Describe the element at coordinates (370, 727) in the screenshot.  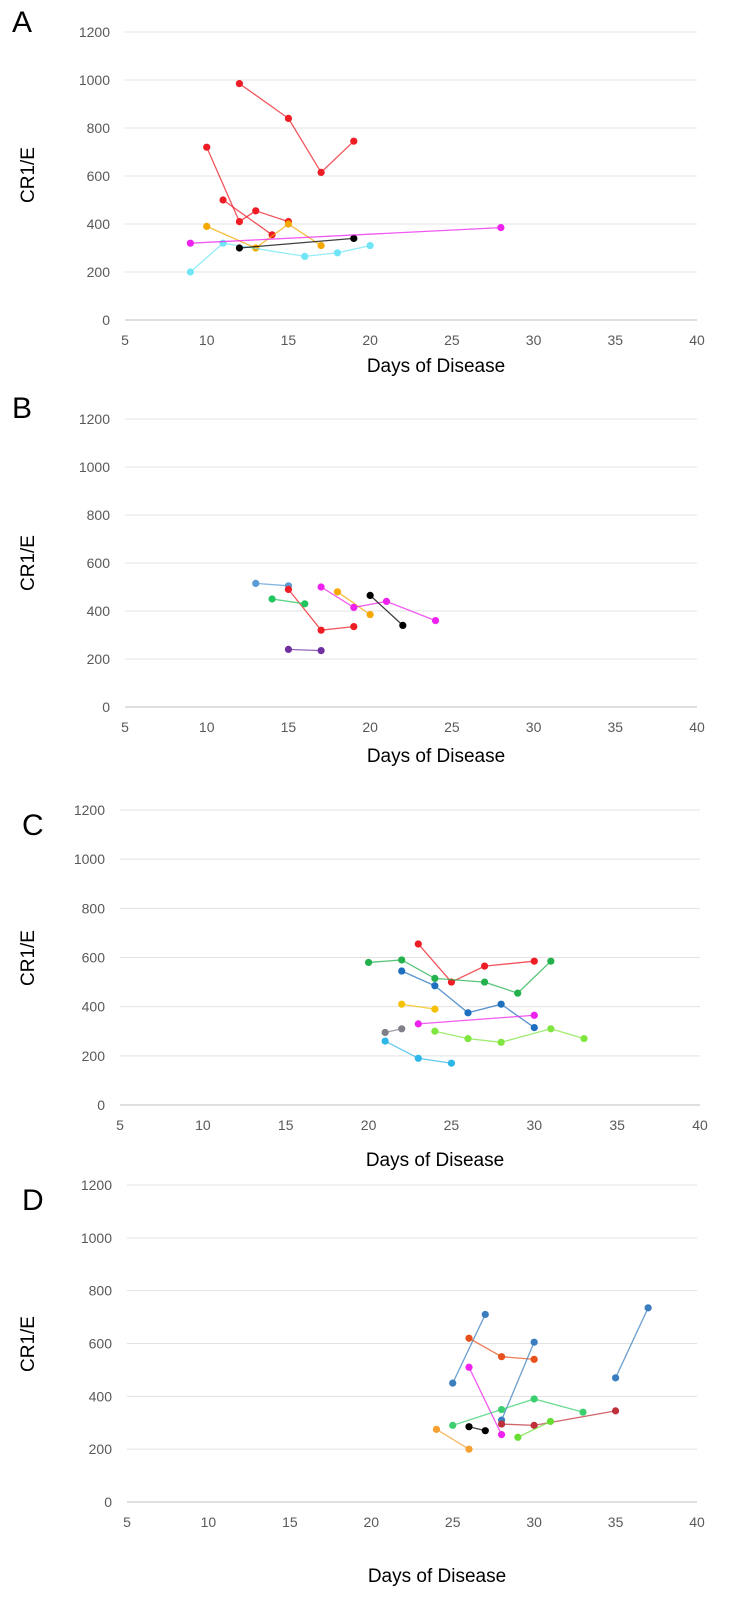
I see `x-tick-label: 20` at that location.